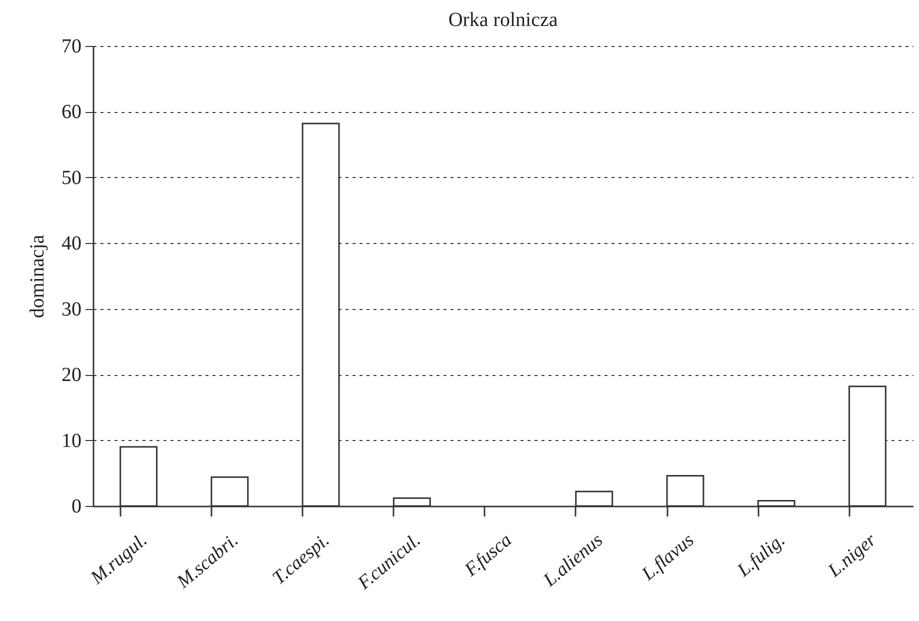 This screenshot has height=621, width=919. Describe the element at coordinates (72, 375) in the screenshot. I see `y-tick-label: 20` at that location.